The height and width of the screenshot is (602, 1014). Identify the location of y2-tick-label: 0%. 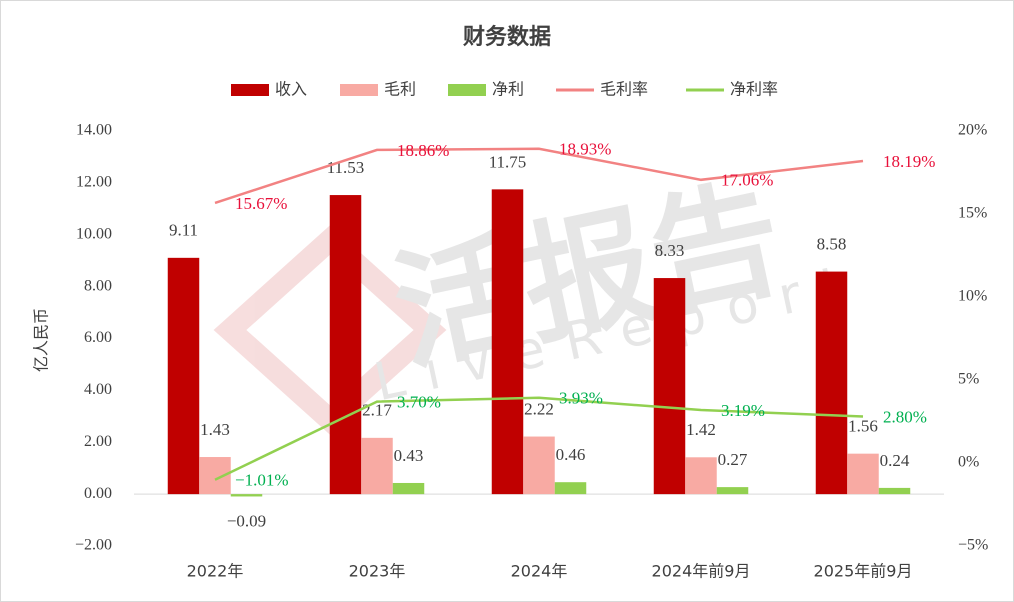
(968, 462).